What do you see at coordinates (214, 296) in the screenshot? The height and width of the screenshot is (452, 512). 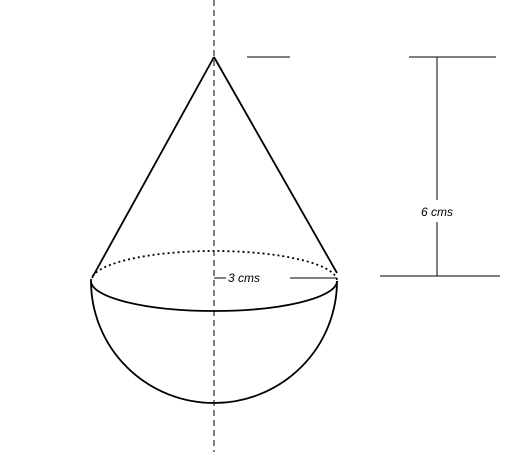 I see `base-ellipse-front` at bounding box center [214, 296].